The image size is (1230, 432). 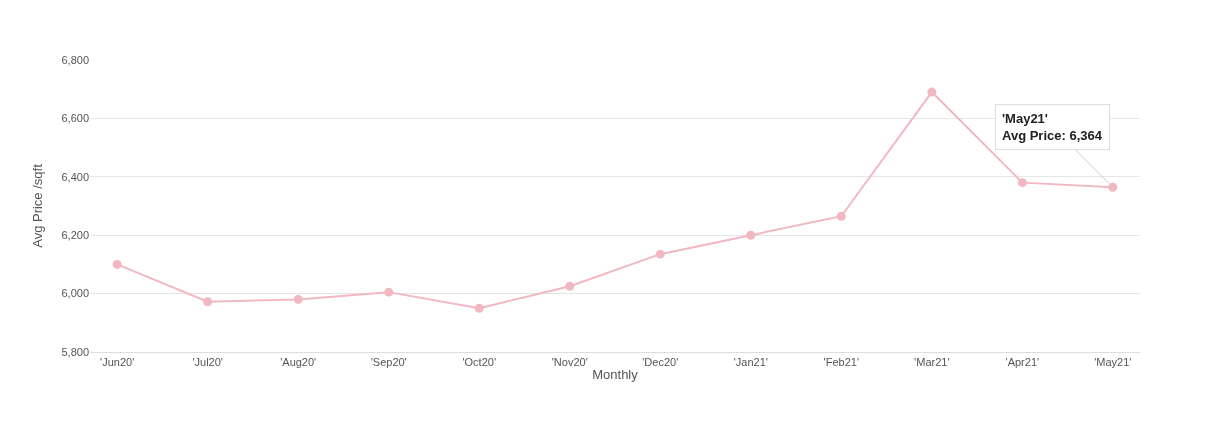 What do you see at coordinates (207, 362) in the screenshot?
I see `x-tick-label: 'Jul20'` at bounding box center [207, 362].